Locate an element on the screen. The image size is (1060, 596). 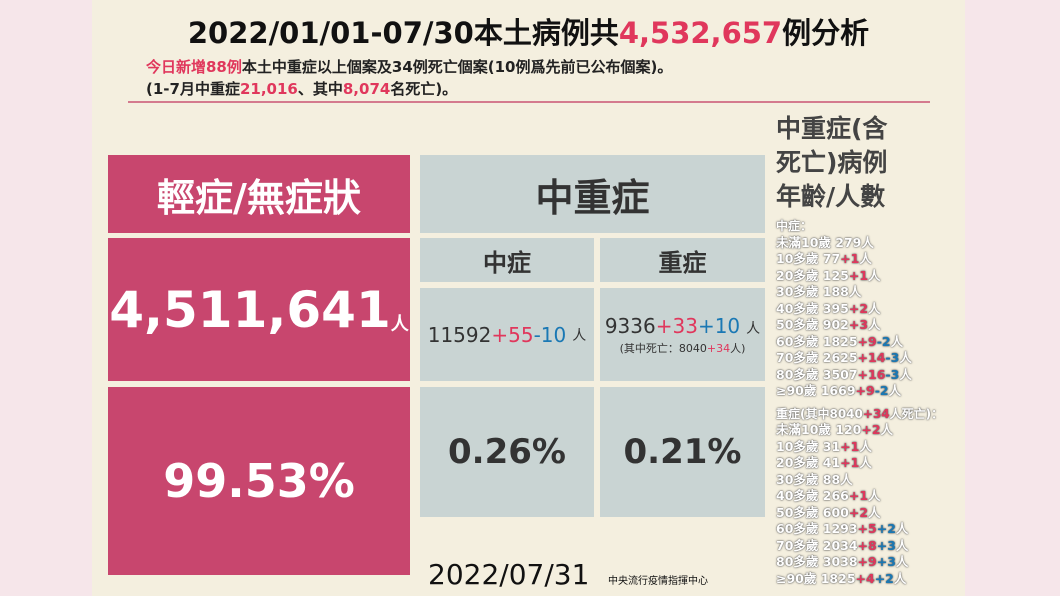
text-part: 重症(其中8040 is located at coordinates (819, 413).